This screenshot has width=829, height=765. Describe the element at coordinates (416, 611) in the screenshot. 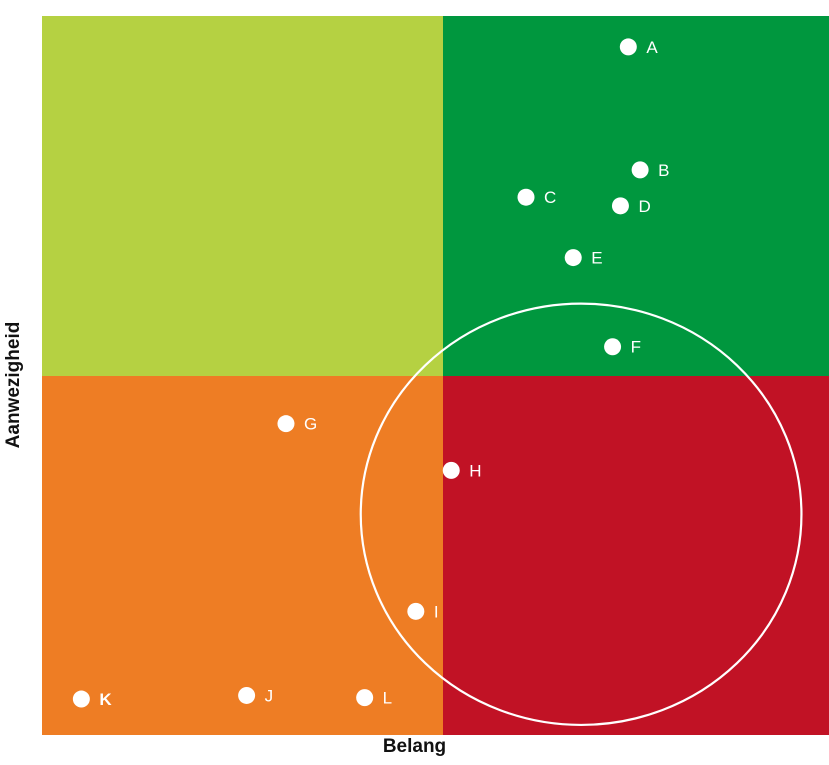

I see `point-i` at that location.